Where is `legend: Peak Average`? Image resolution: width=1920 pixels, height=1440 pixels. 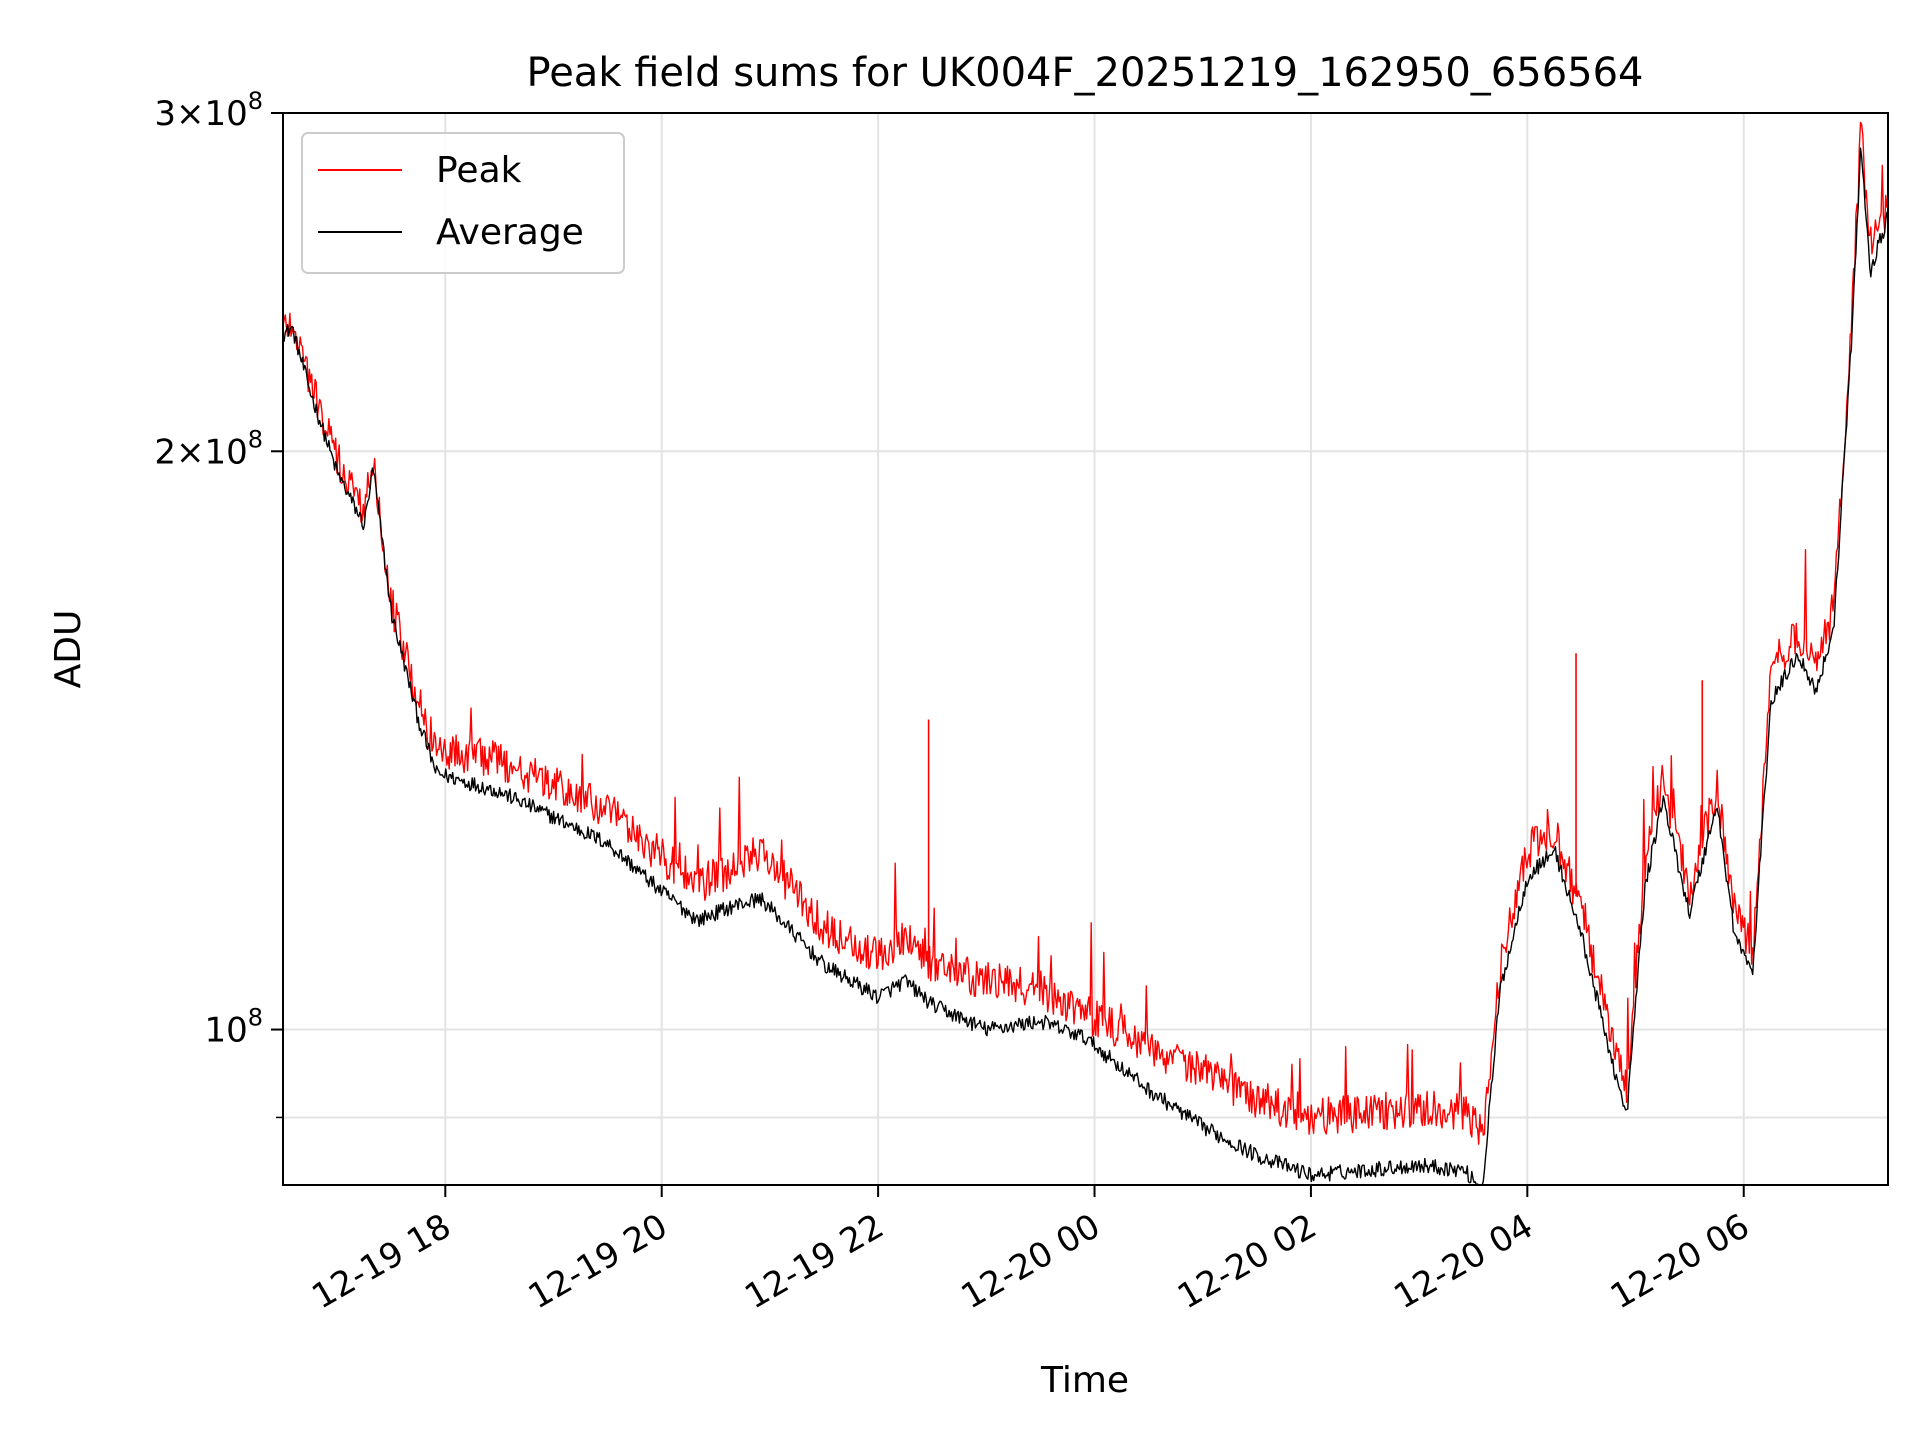 legend: Peak Average is located at coordinates (463, 203).